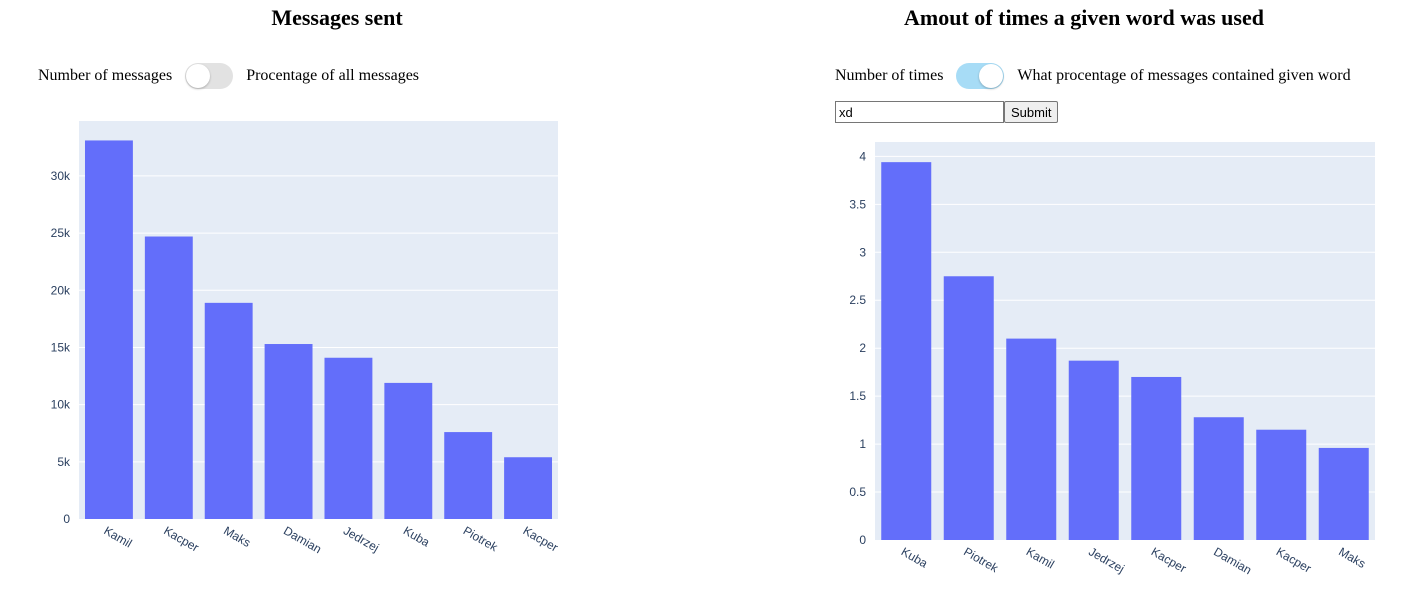 The width and height of the screenshot is (1416, 591). Describe the element at coordinates (1040, 557) in the screenshot. I see `right-xtick-label: Kamil` at that location.